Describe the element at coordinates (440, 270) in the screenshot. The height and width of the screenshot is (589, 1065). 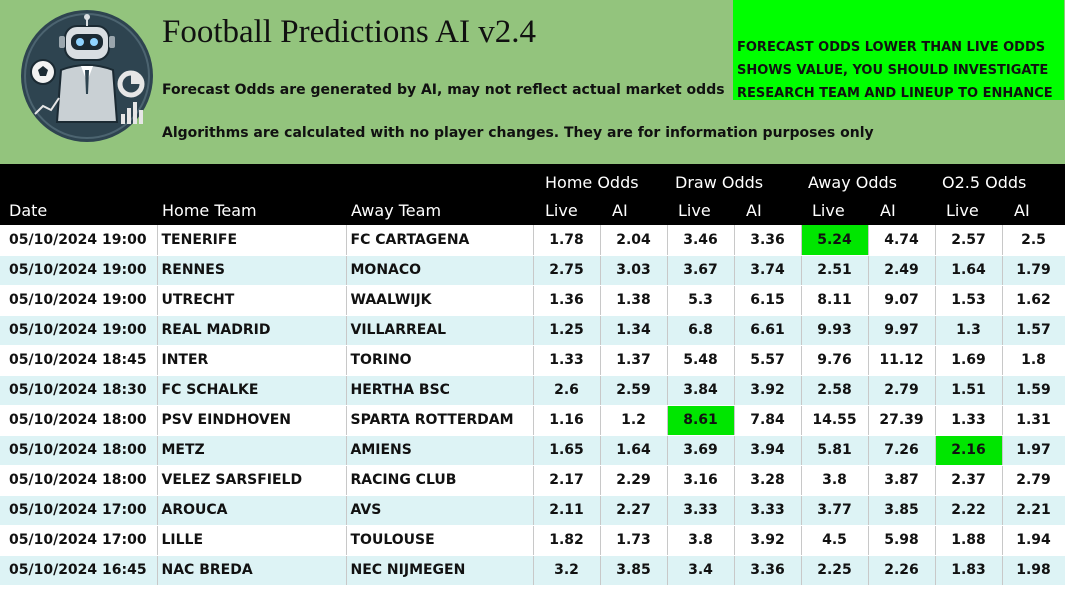
I see `away-team-cell: MONACO` at that location.